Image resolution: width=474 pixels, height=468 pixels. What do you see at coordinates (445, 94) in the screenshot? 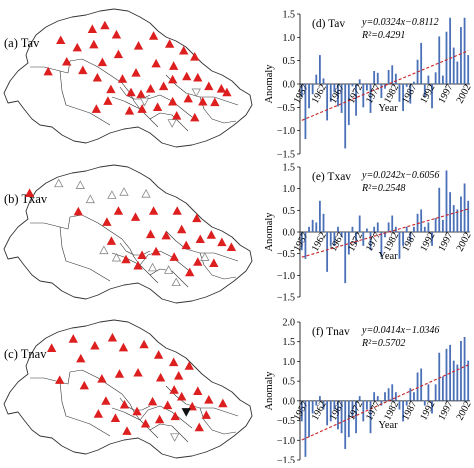
I see `x-tick-label: 1997` at bounding box center [445, 94].